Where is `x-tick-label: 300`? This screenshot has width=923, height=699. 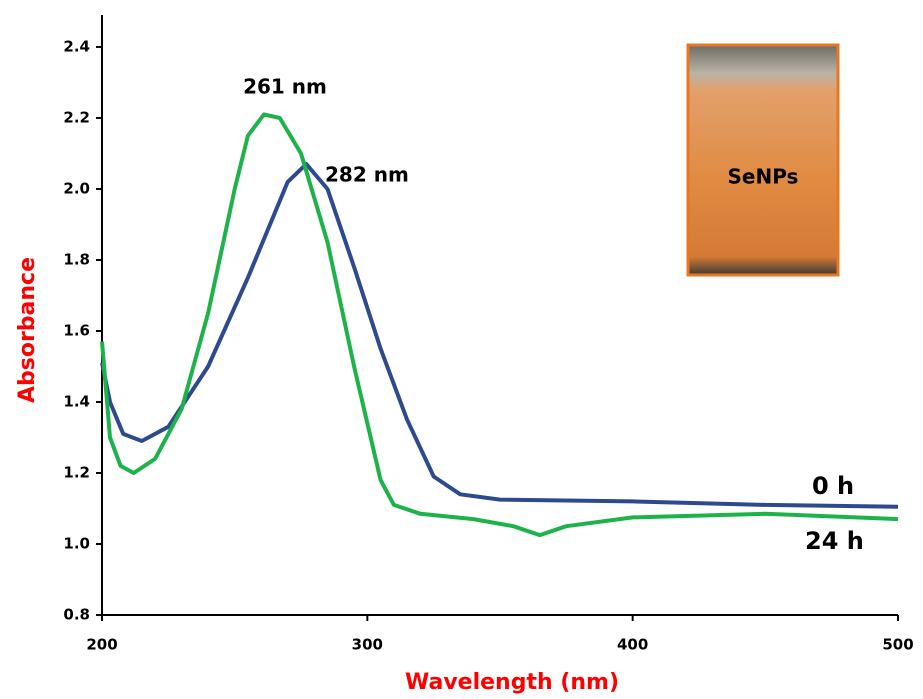
x-tick-label: 300 is located at coordinates (367, 645).